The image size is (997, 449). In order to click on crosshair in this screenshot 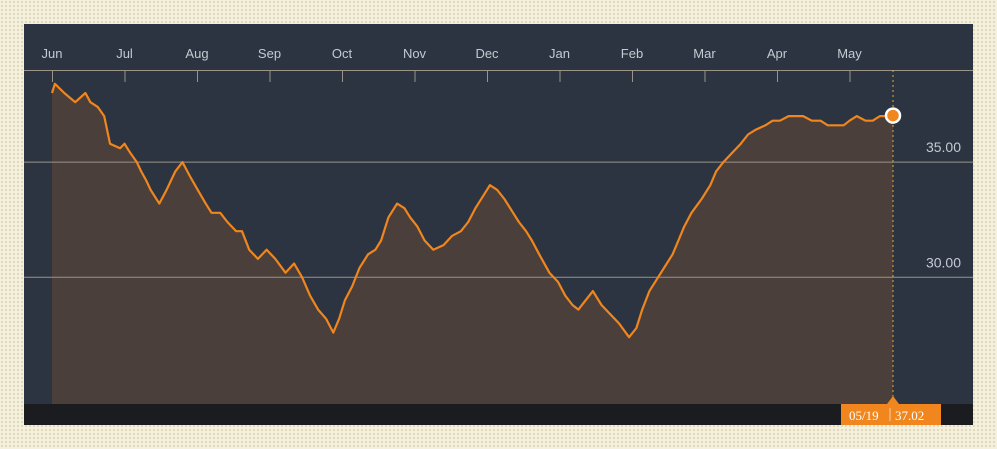, I will do `click(893, 237)`.